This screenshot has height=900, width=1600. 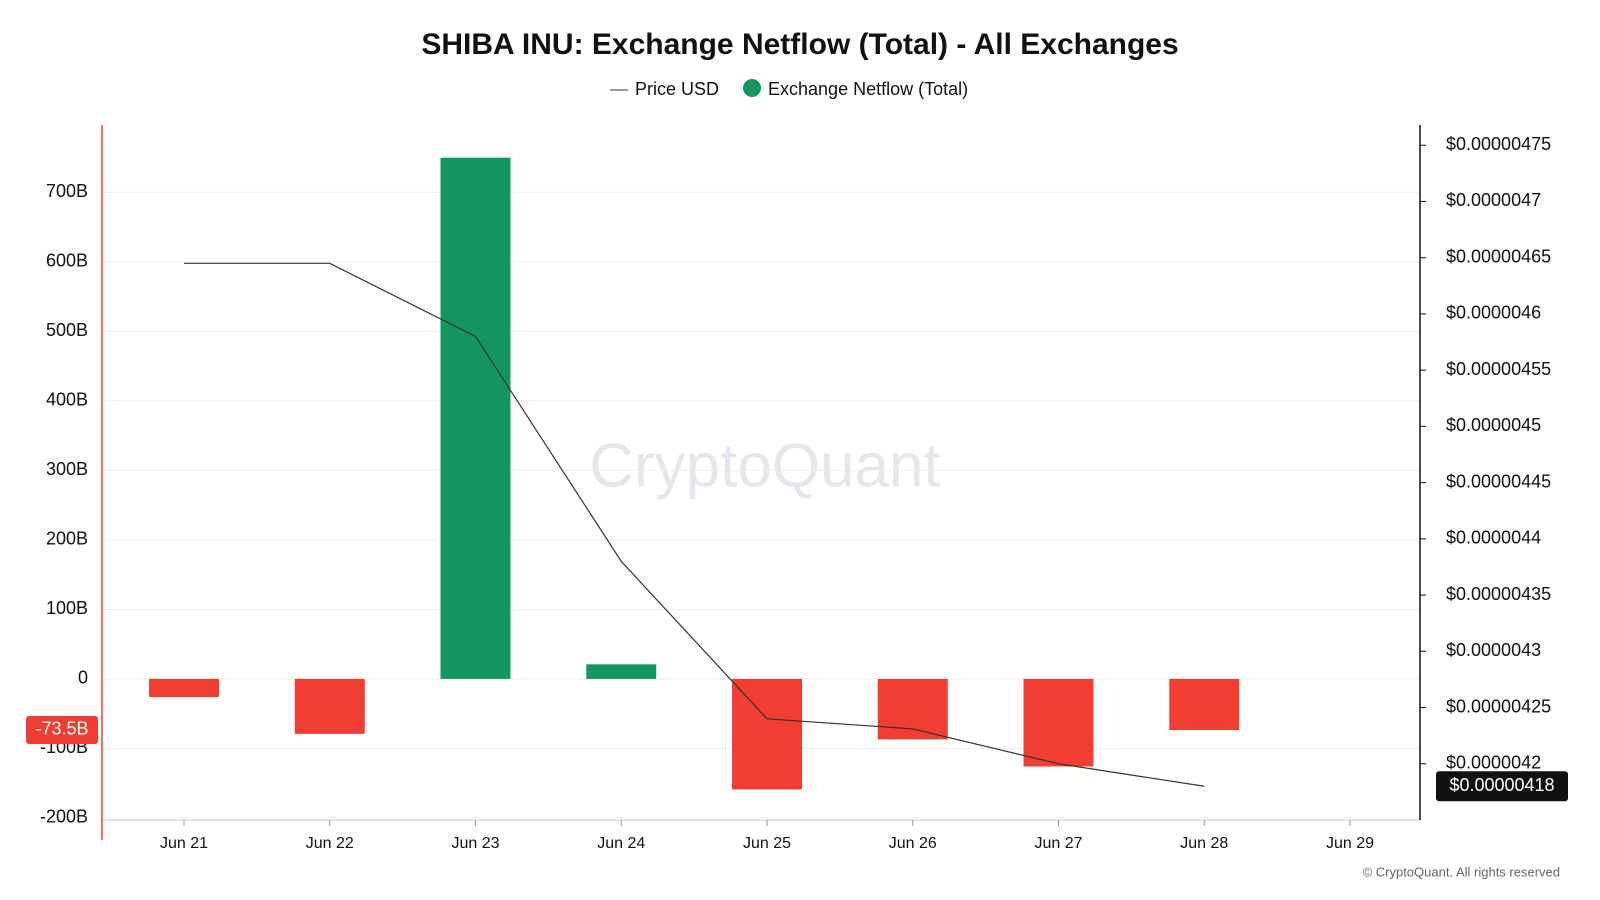 What do you see at coordinates (1498, 481) in the screenshot?
I see `y2-tick-label: $0.00000445` at bounding box center [1498, 481].